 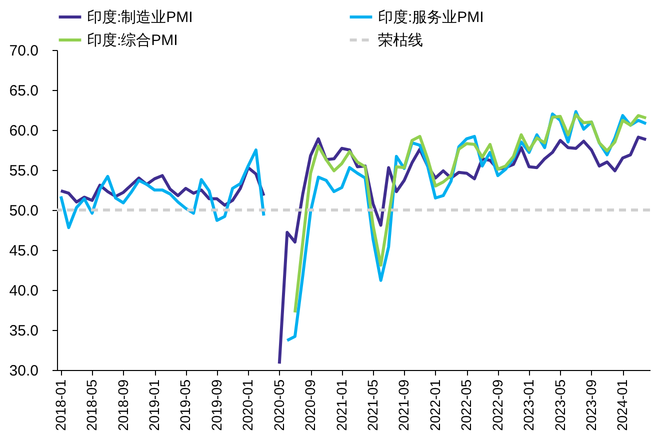 I want to click on x-tick-label: 2018-01, so click(x=60, y=405).